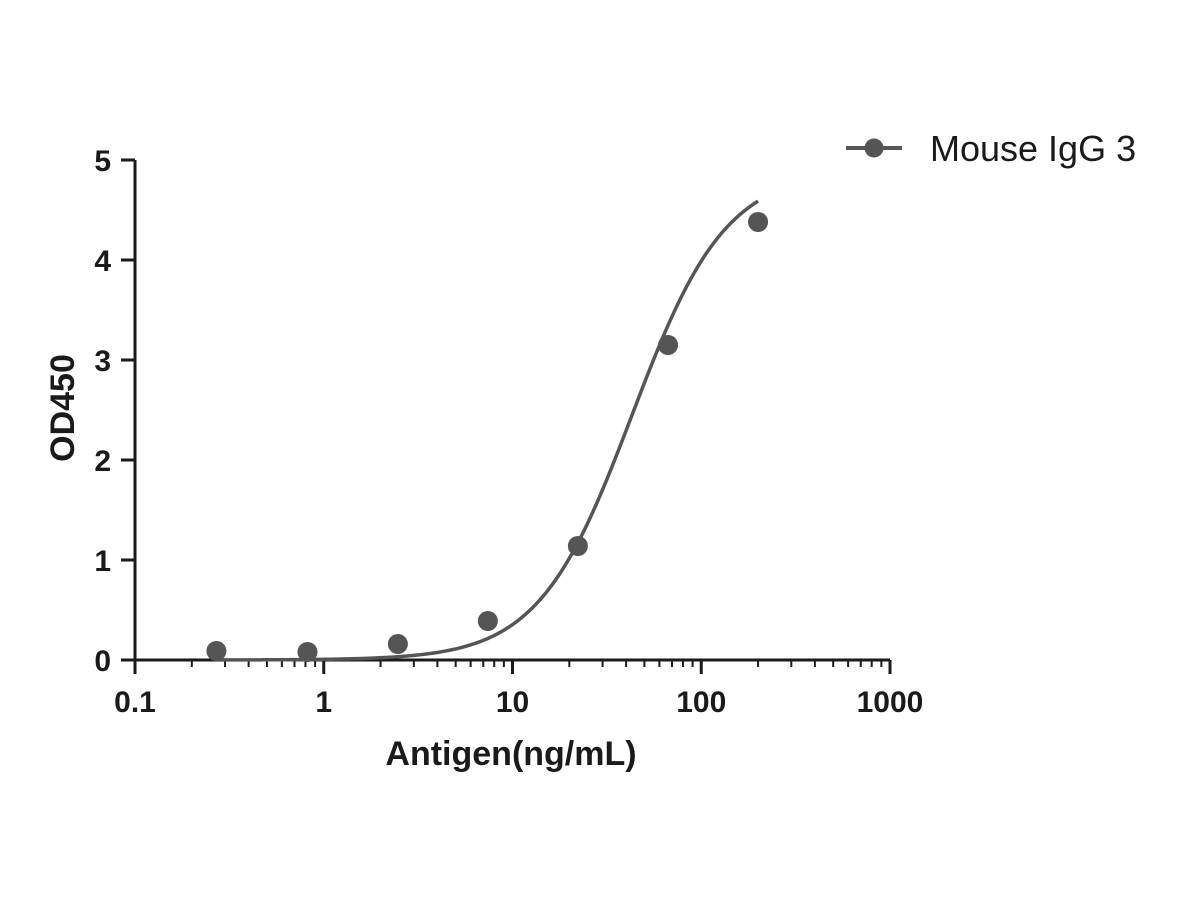  Describe the element at coordinates (102, 161) in the screenshot. I see `y-tick-label-5: 5` at that location.